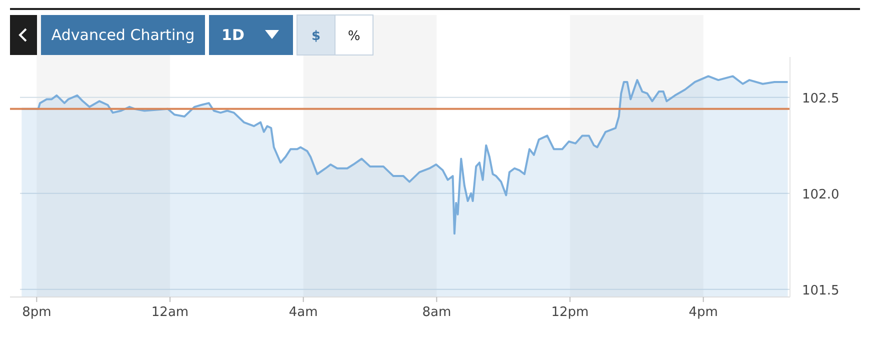  I want to click on y-tick-label: 102.0, so click(821, 194).